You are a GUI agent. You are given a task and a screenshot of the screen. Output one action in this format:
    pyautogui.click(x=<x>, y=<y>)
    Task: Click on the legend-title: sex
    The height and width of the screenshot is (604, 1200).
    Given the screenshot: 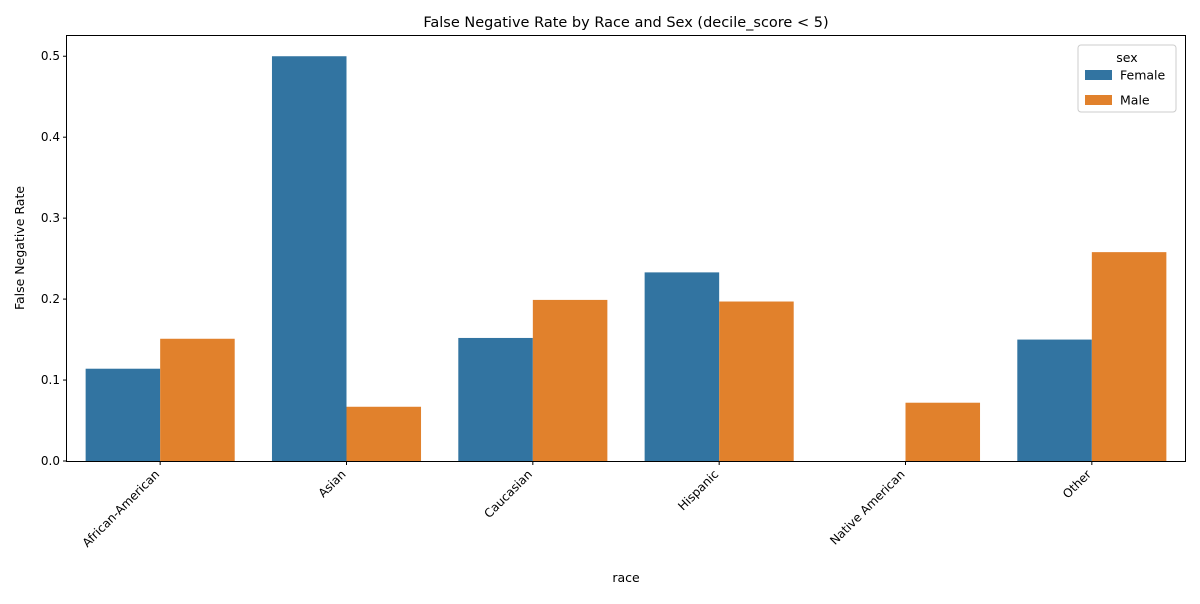 What is the action you would take?
    pyautogui.click(x=1126, y=57)
    